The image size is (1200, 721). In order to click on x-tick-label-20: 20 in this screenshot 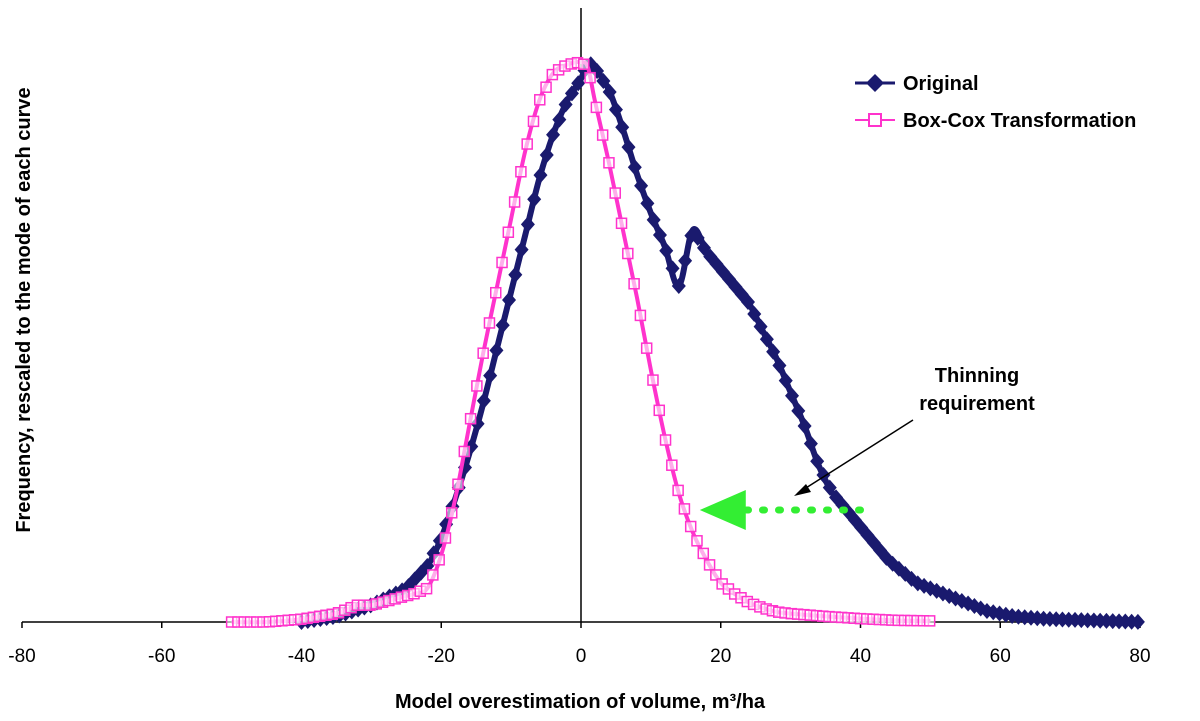, I will do `click(720, 656)`.